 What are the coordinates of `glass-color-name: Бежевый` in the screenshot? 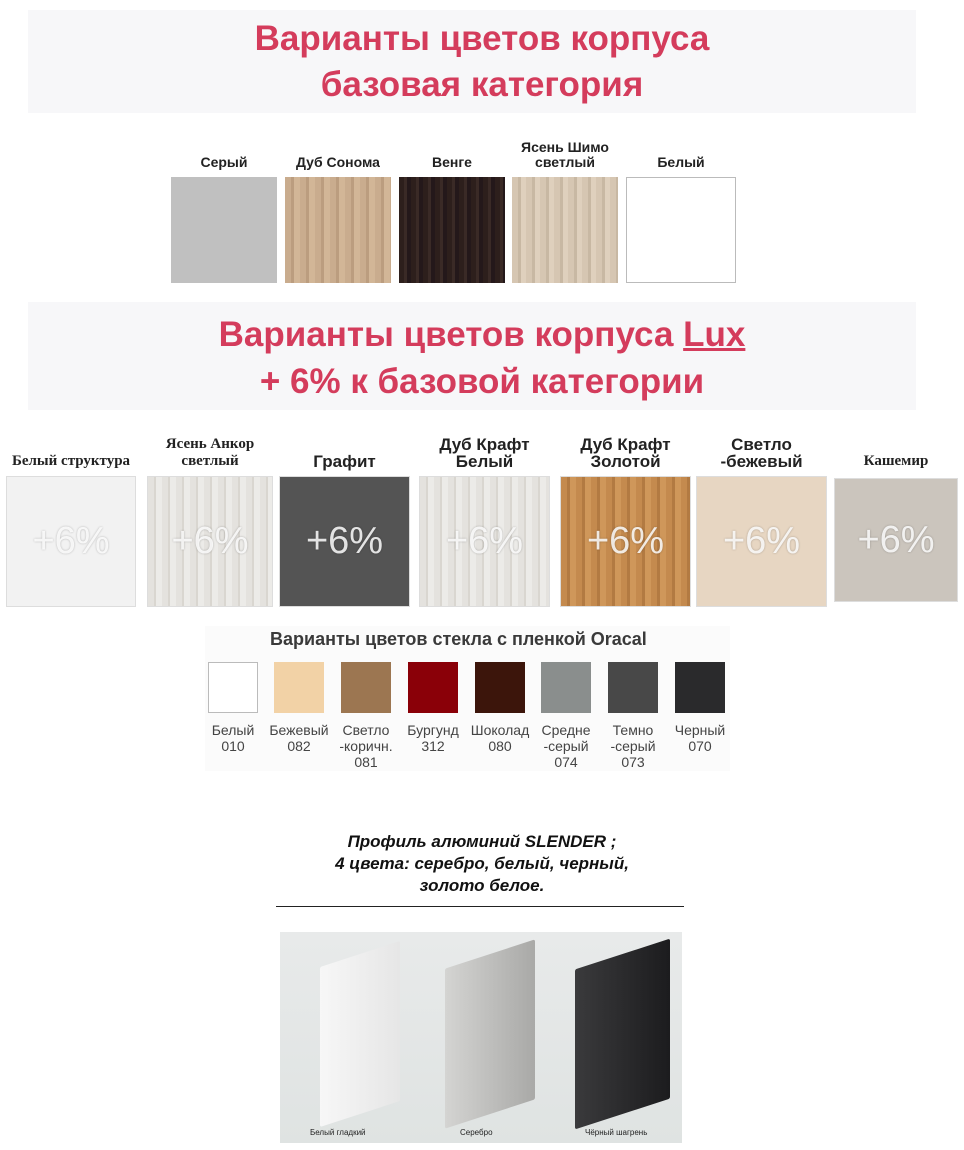 It's located at (299, 730).